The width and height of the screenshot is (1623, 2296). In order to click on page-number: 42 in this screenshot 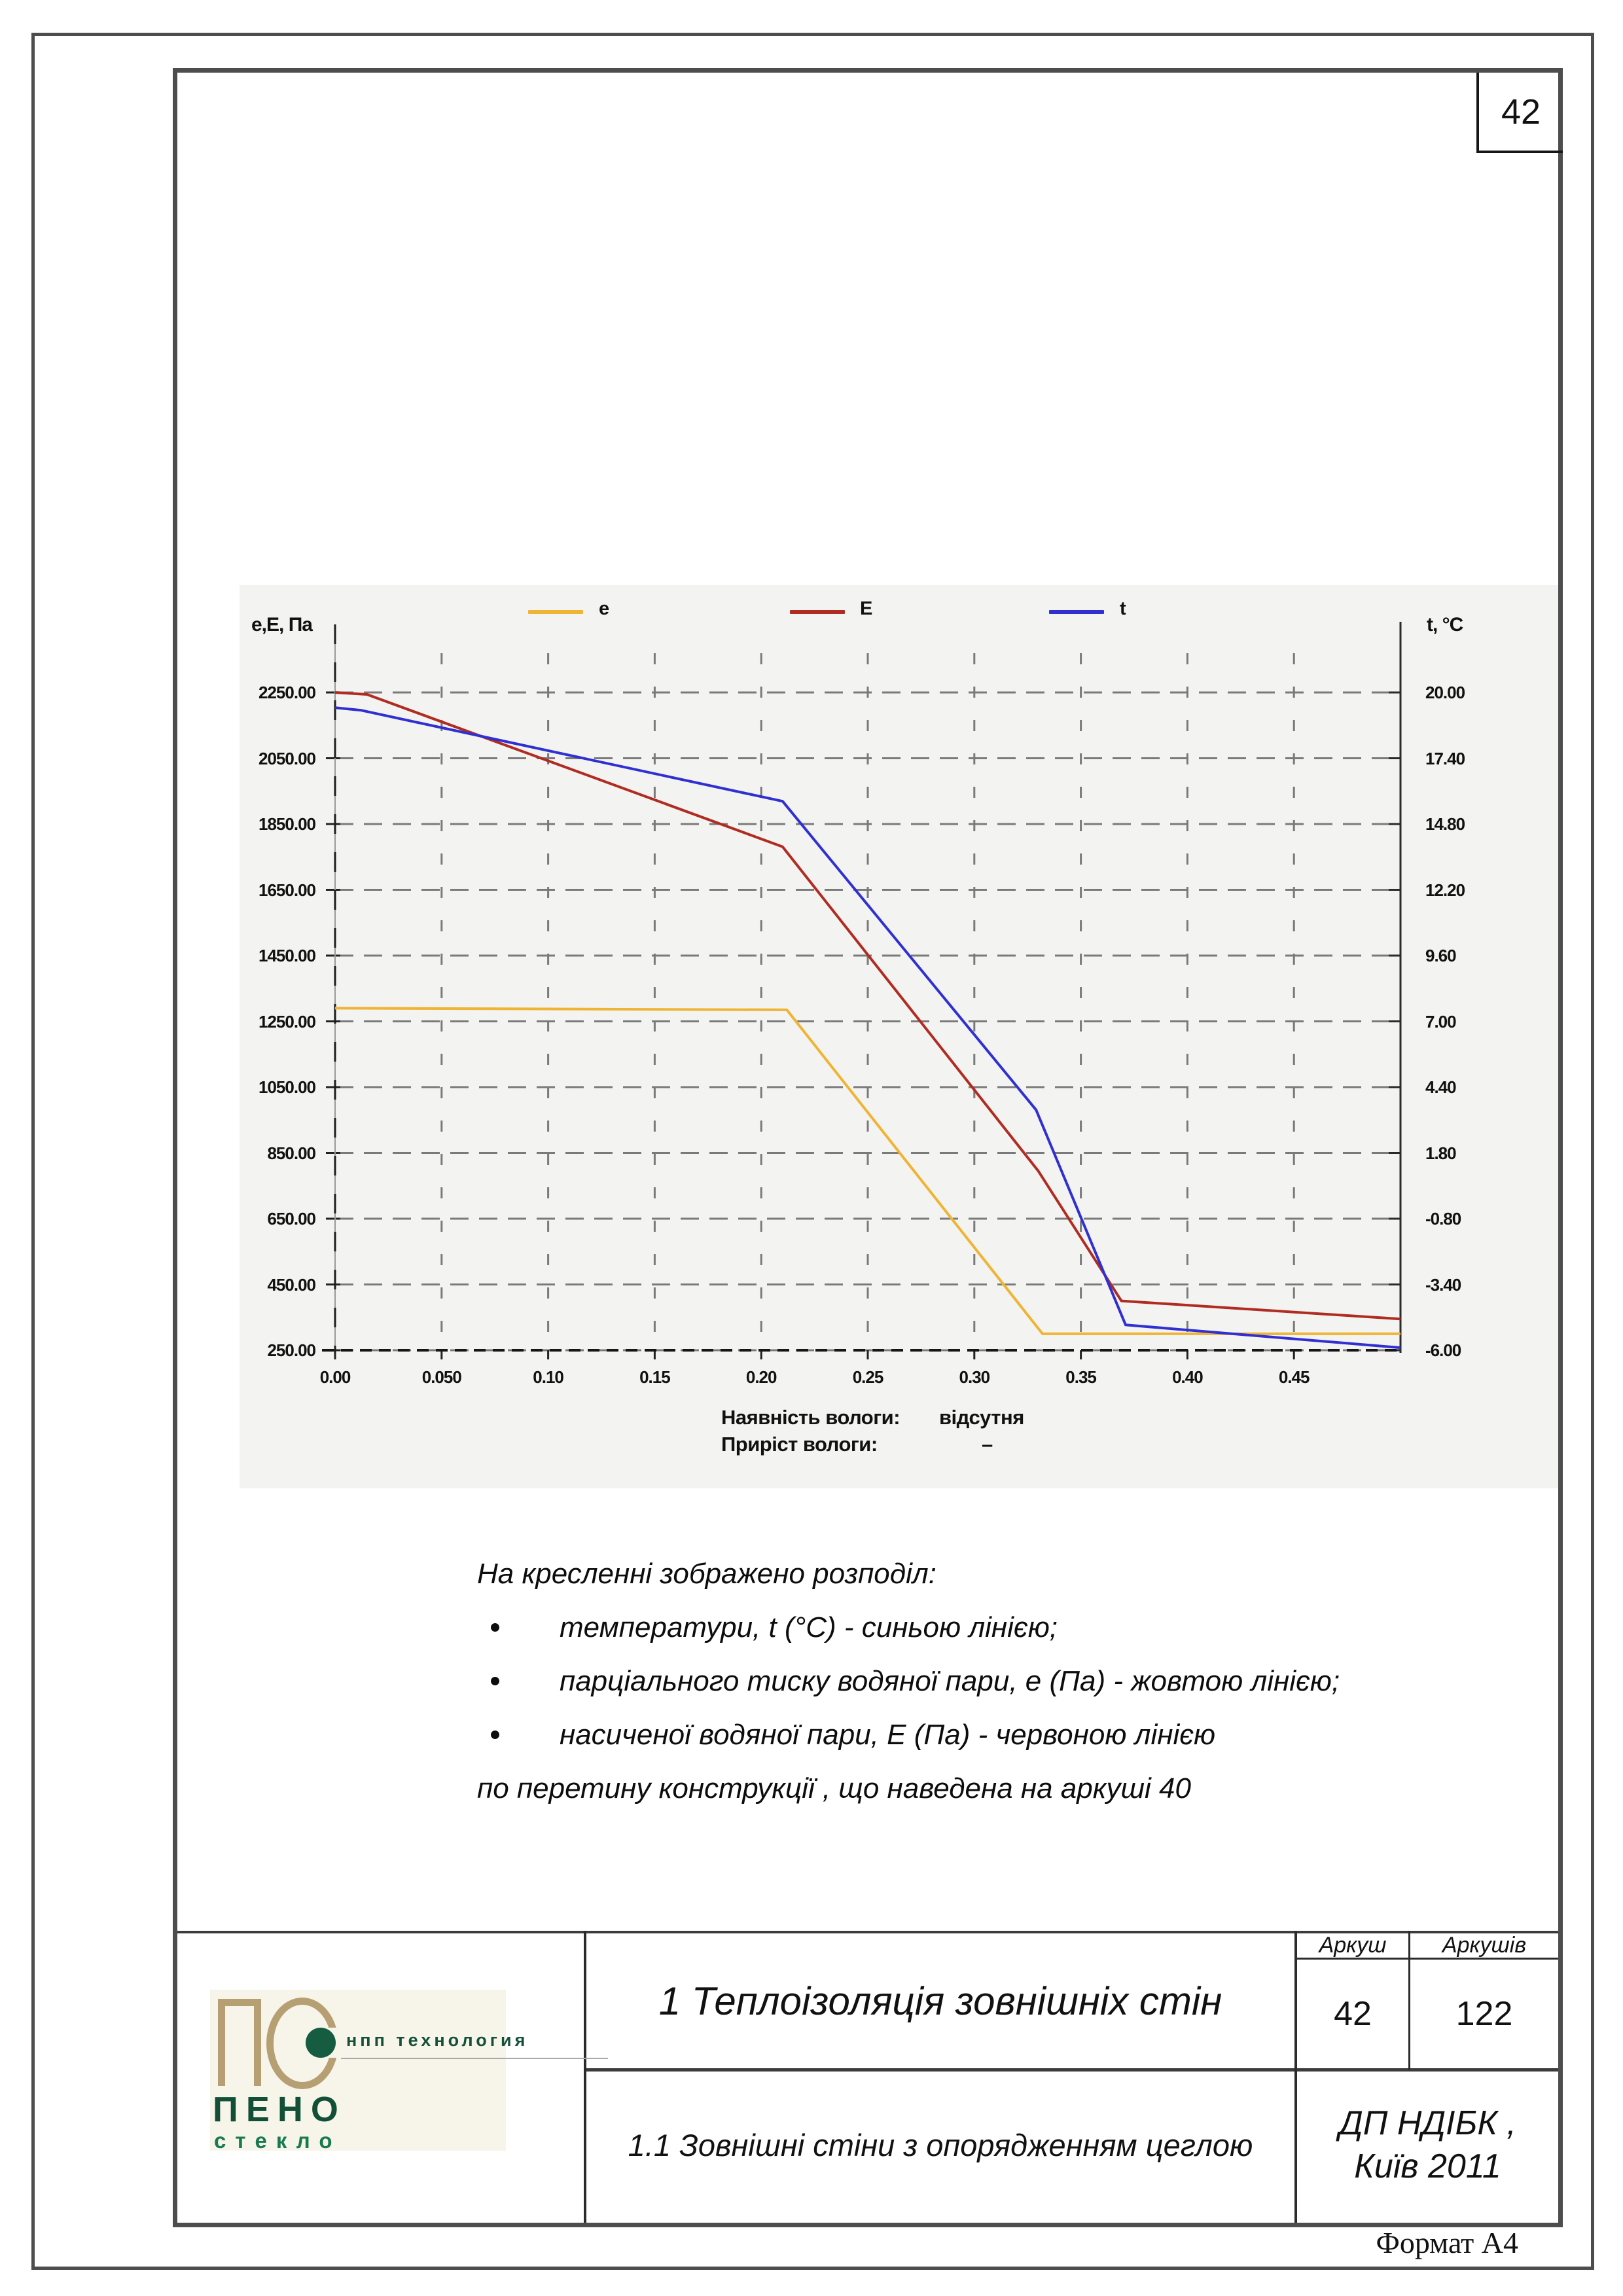, I will do `click(1521, 112)`.